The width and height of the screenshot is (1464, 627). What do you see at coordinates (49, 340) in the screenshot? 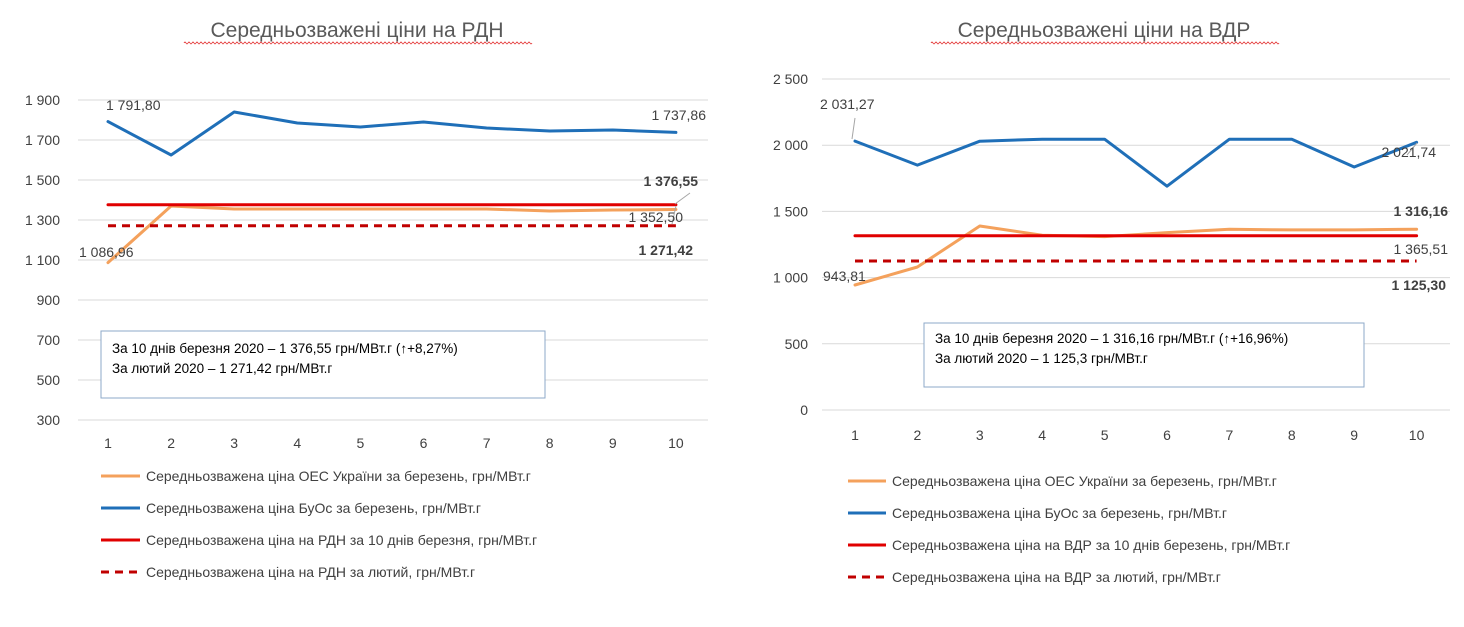
I see `y-tick-label: 700` at bounding box center [49, 340].